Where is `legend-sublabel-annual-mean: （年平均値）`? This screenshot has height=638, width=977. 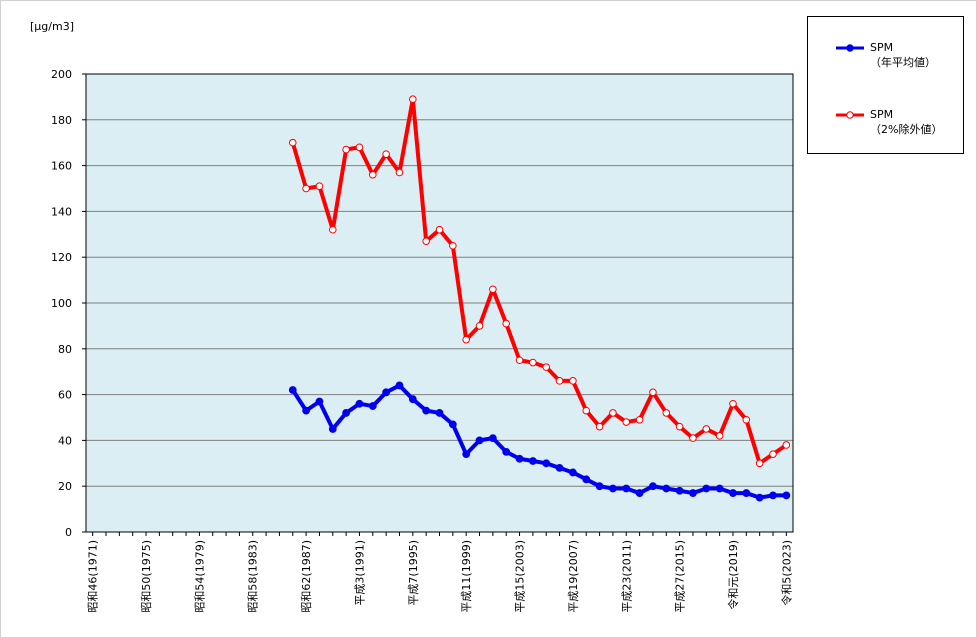
legend-sublabel-annual-mean: （年平均値） is located at coordinates (903, 62).